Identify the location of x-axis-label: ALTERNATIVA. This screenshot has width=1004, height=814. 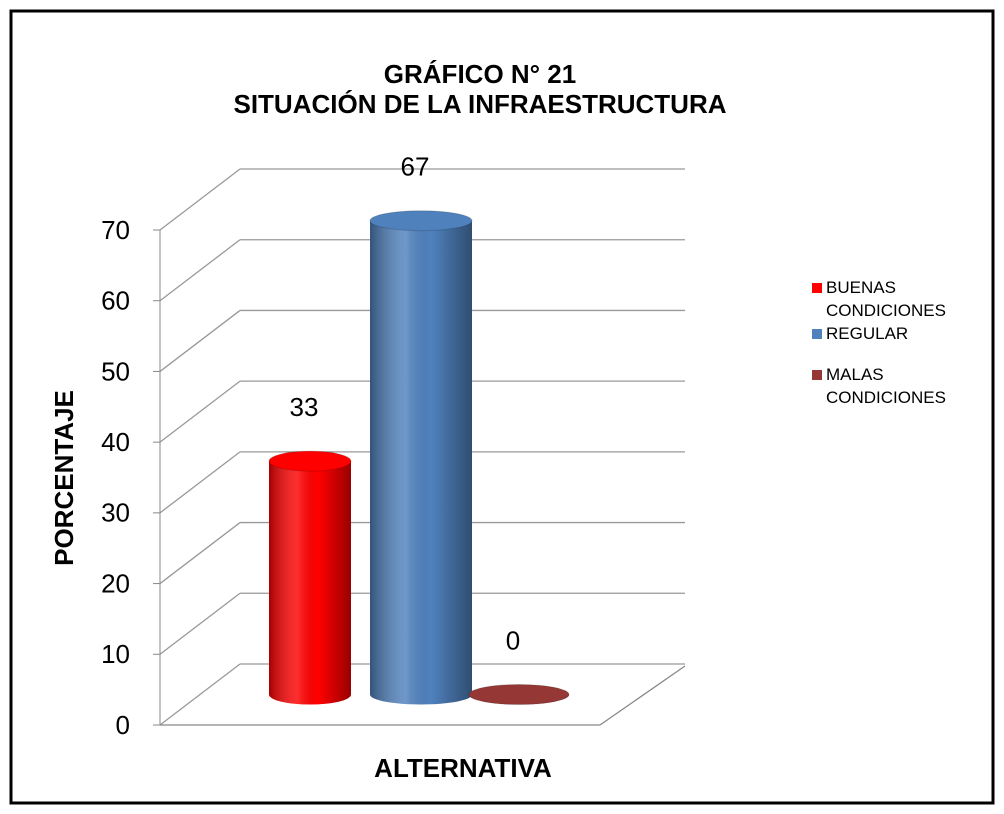
(463, 768).